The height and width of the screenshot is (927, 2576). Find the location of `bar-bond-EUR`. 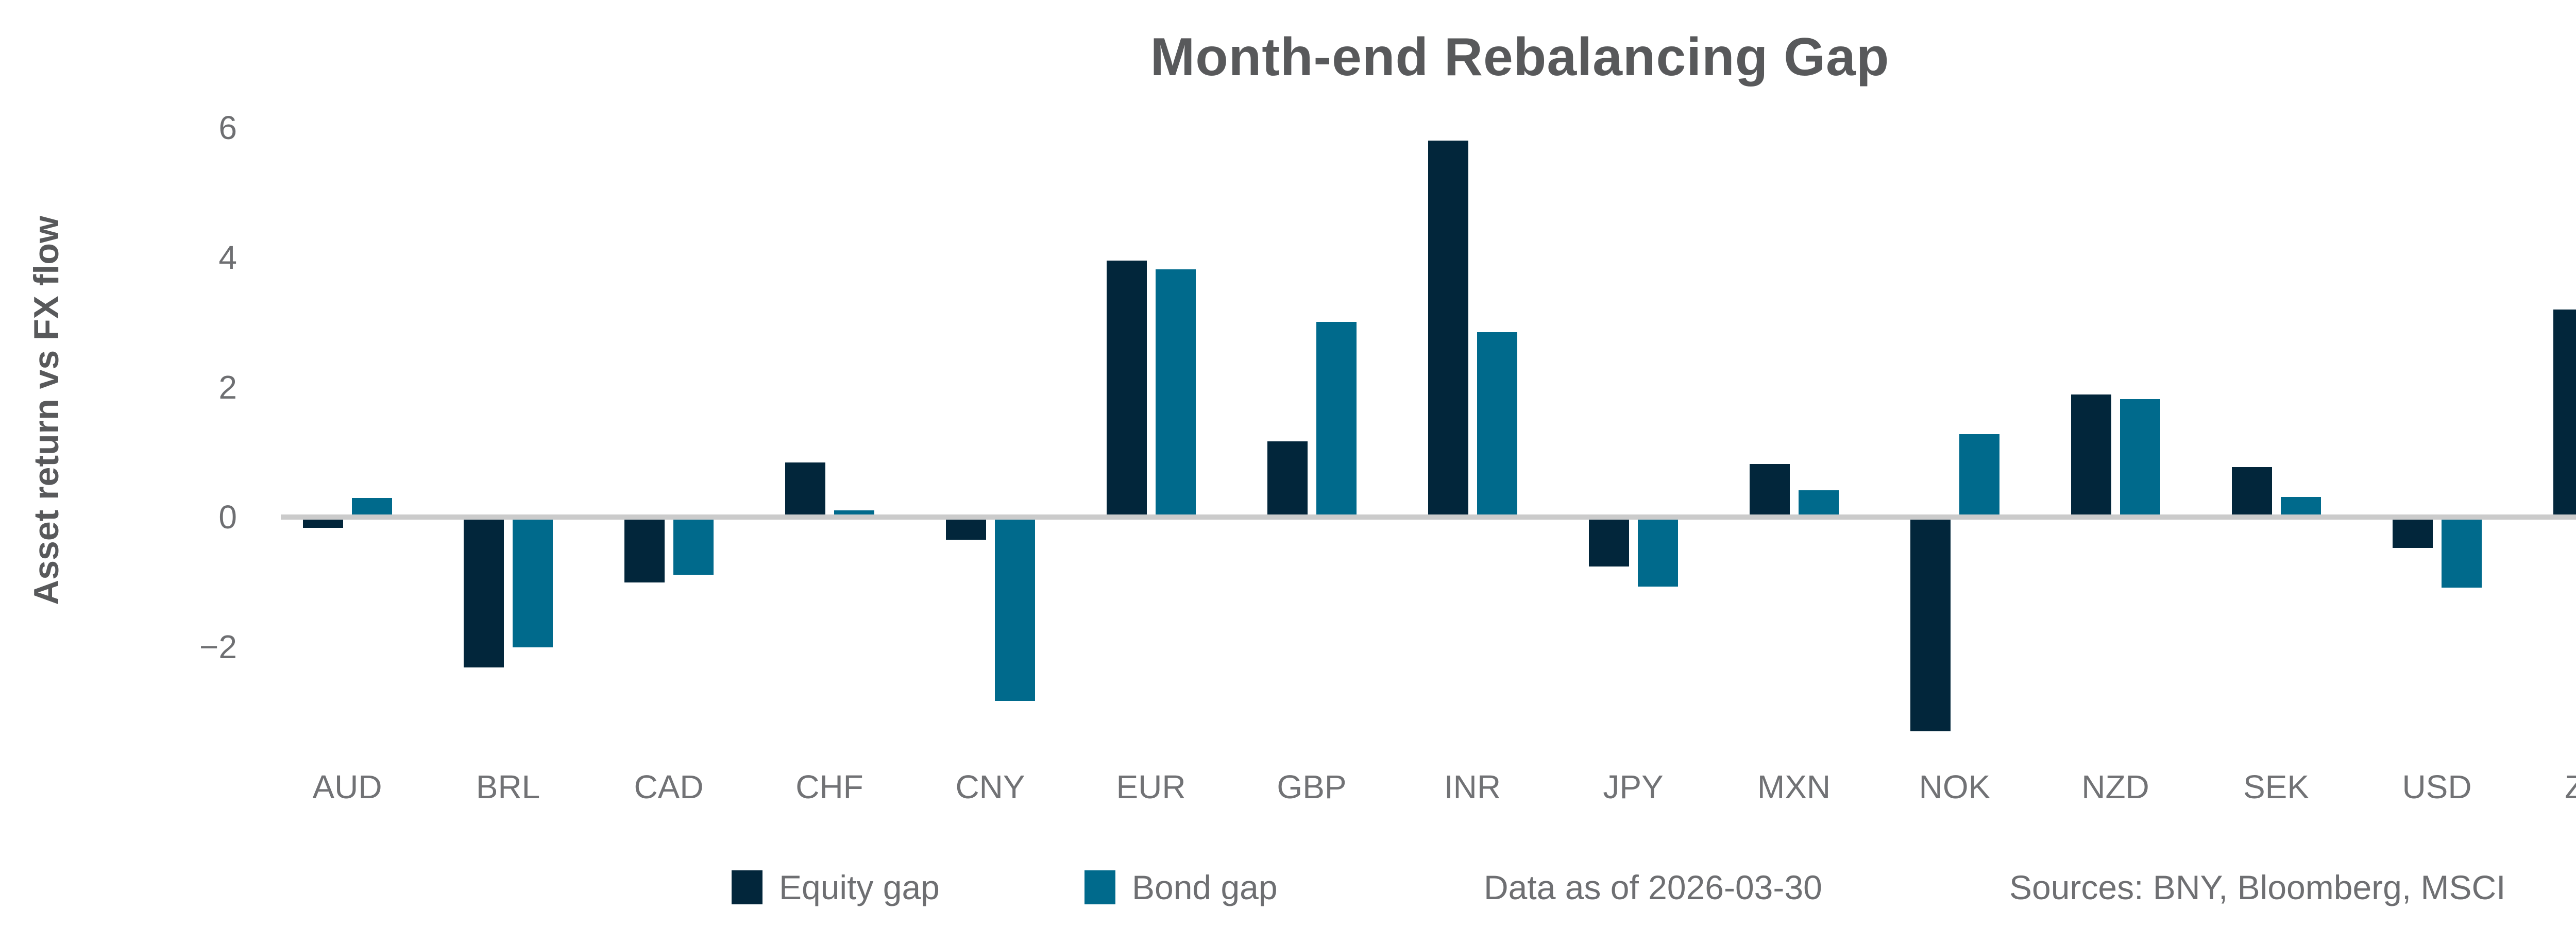

bar-bond-EUR is located at coordinates (1176, 393).